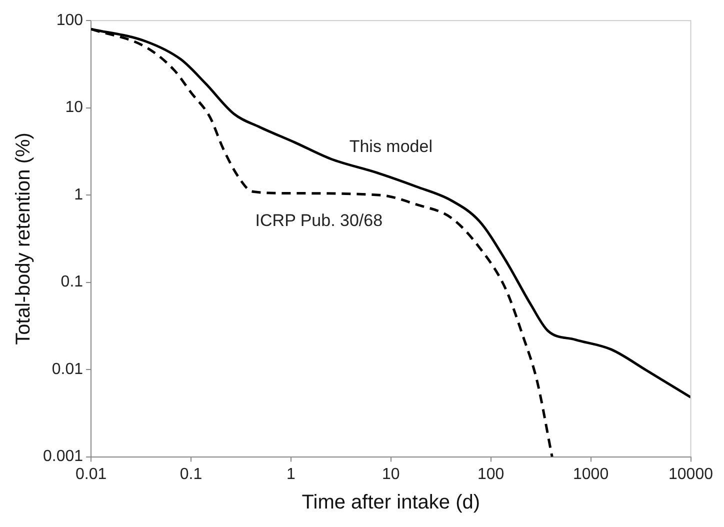 This screenshot has height=527, width=724. I want to click on x-tick-label: 10, so click(391, 474).